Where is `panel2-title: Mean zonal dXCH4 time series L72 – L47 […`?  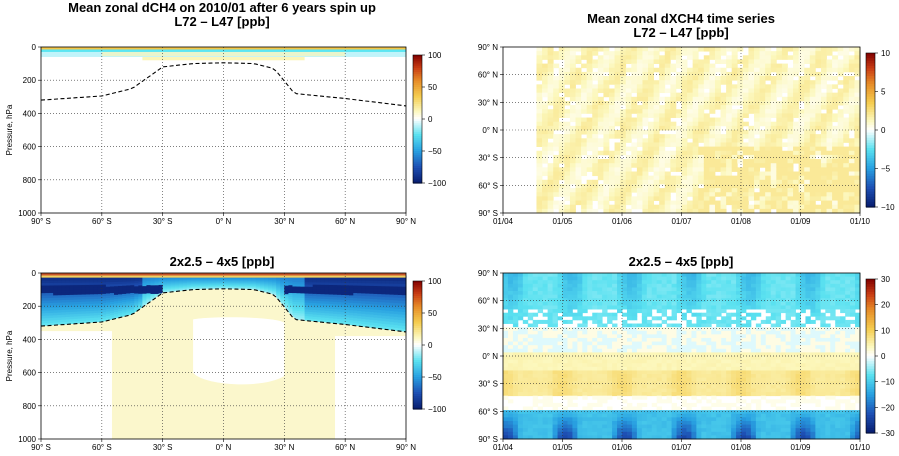
panel2-title: Mean zonal dXCH4 time series L72 – L47 [… is located at coordinates (681, 26).